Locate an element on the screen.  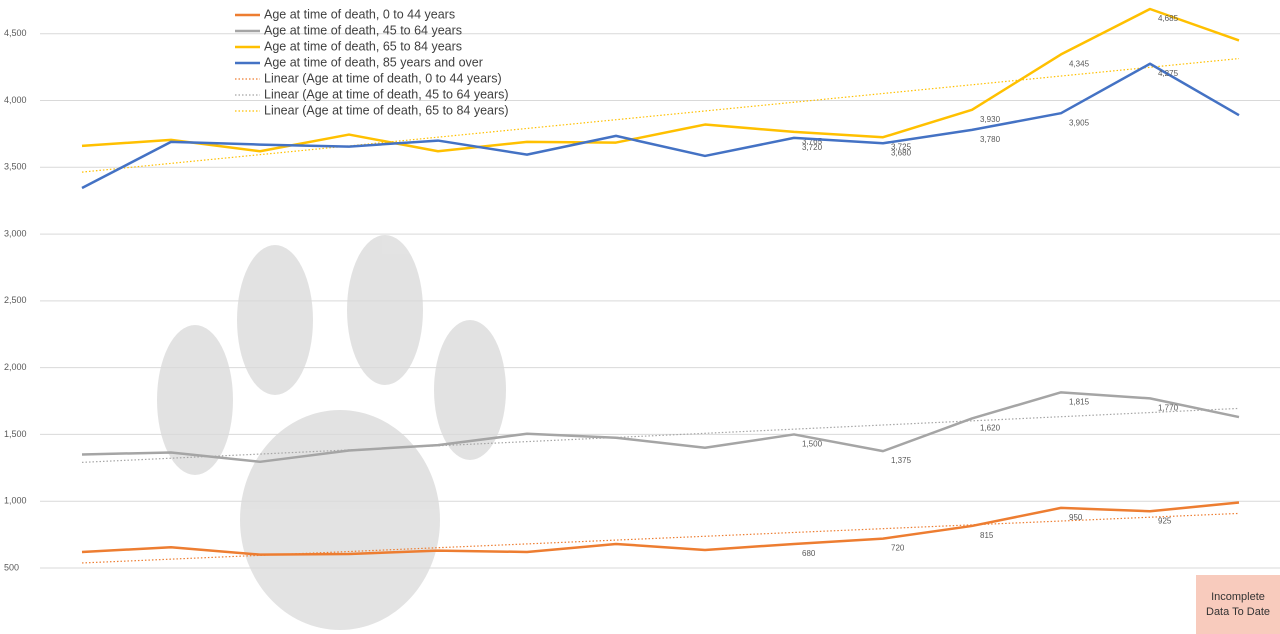
y-tick-label: 3,500 is located at coordinates (15, 167).